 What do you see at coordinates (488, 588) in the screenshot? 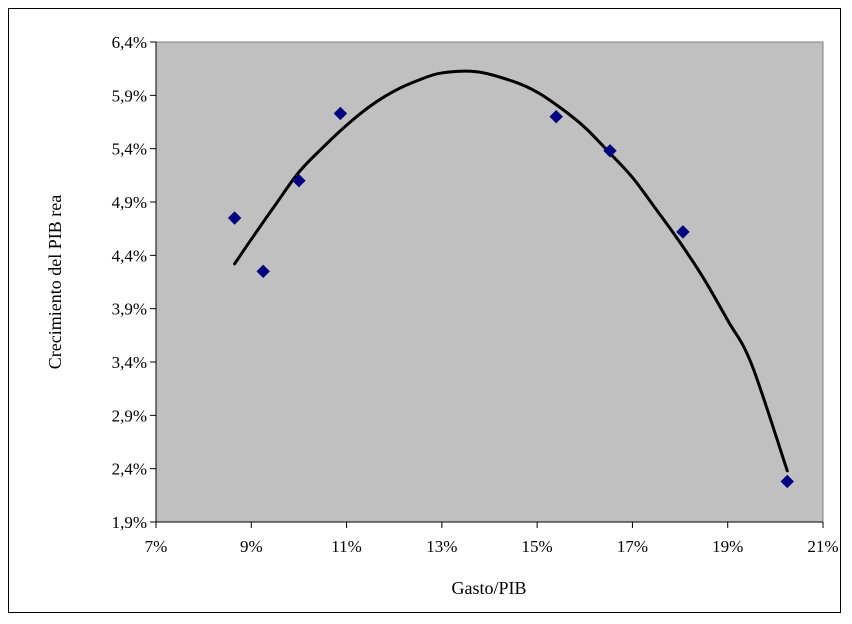
I see `x-axis-title: Gasto/PIB` at bounding box center [488, 588].